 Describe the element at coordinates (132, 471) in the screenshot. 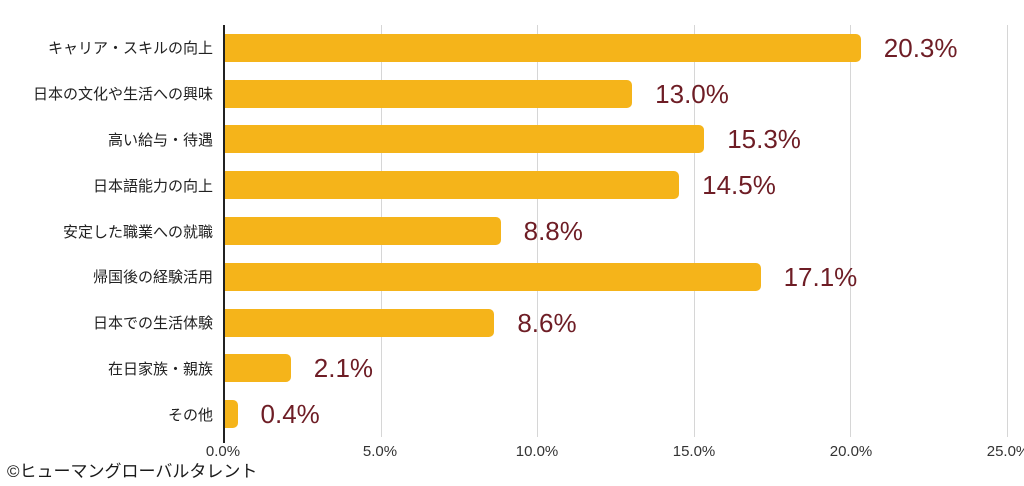

I see `copyright-text: ©ヒューマングローバルタレント` at that location.